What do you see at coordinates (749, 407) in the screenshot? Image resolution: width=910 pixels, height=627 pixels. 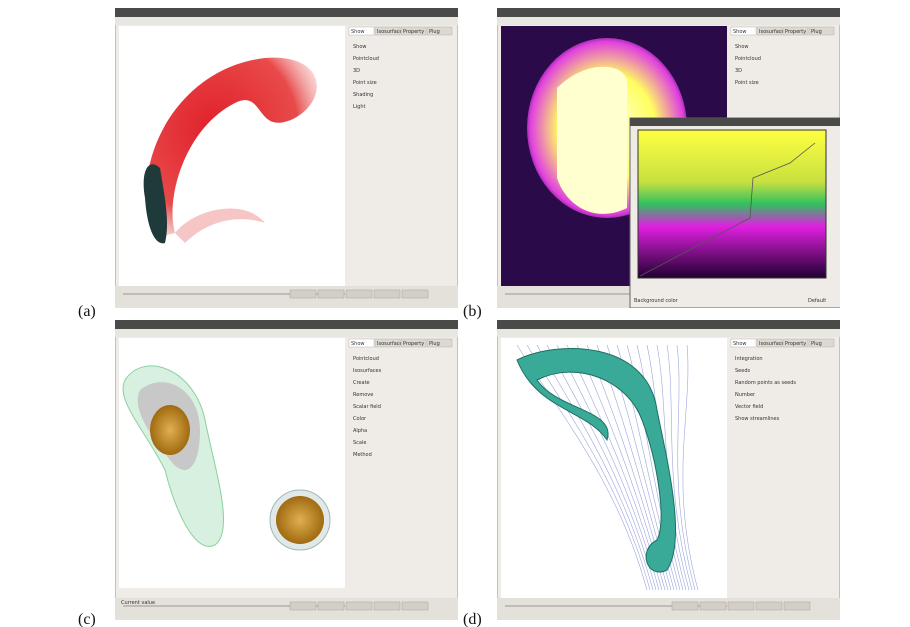 I see `panel-item: Vector field` at bounding box center [749, 407].